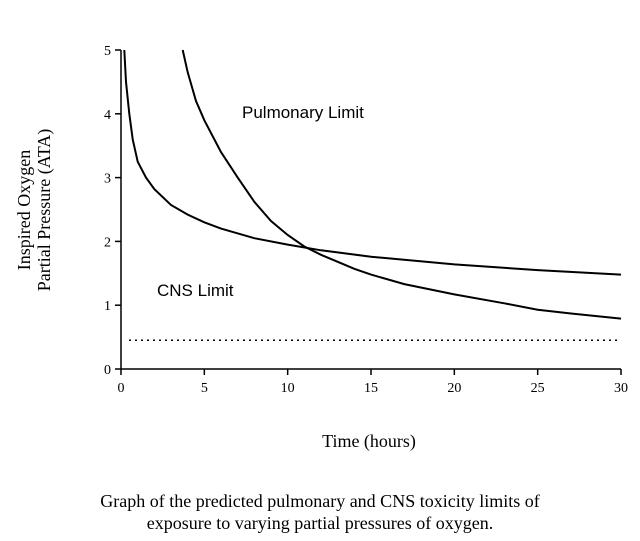 The width and height of the screenshot is (640, 541). Describe the element at coordinates (204, 388) in the screenshot. I see `x-tick-label-5: 5` at that location.